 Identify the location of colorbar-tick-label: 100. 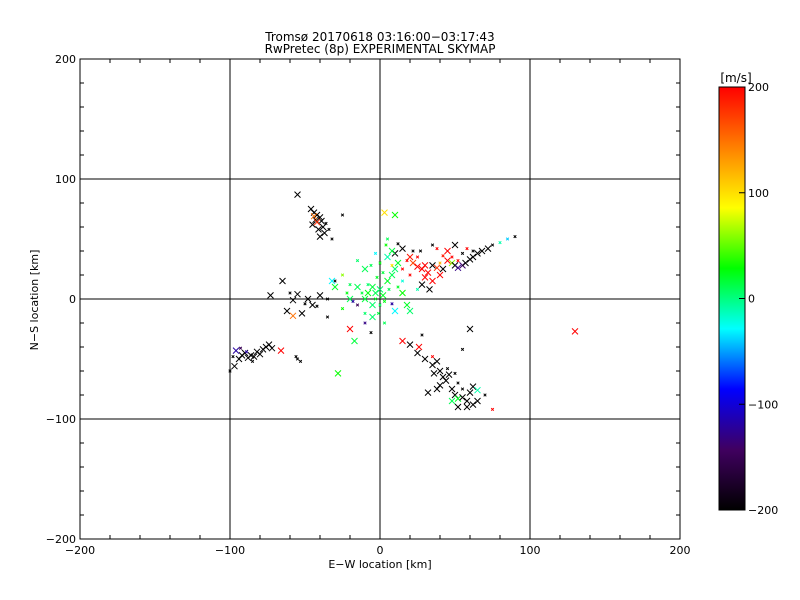
(758, 193).